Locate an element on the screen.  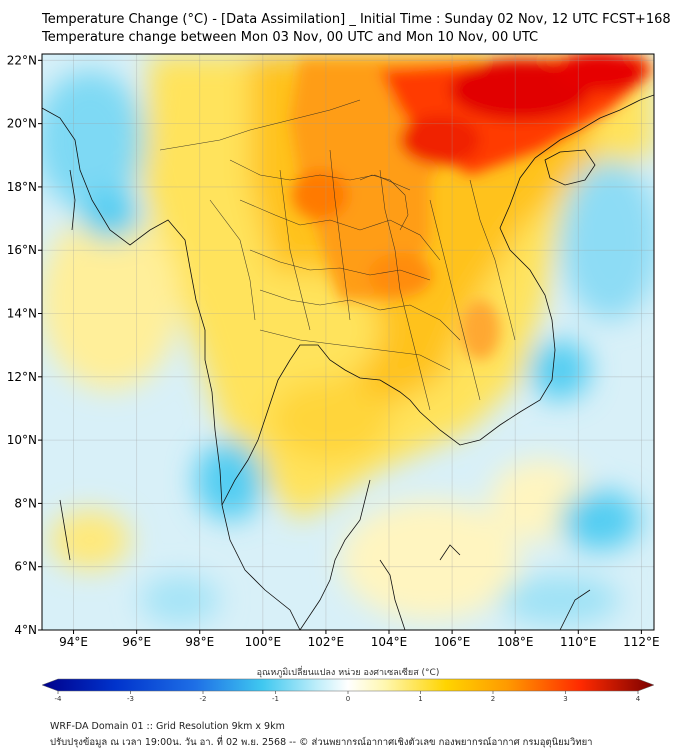
lat-tick-label: 12°N is located at coordinates (22, 377).